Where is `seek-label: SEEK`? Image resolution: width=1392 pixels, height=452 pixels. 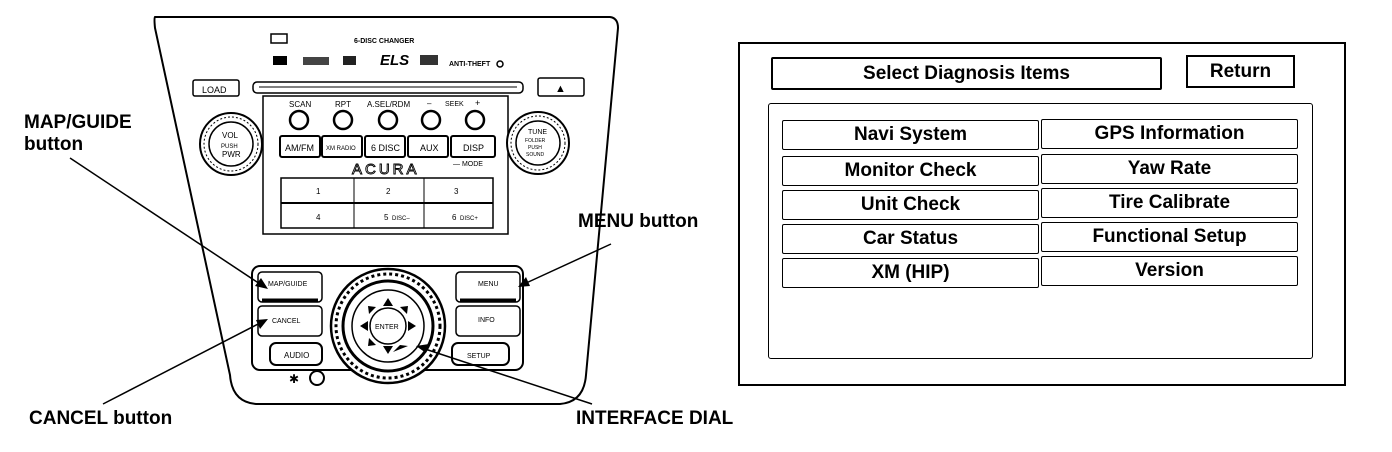 seek-label: SEEK is located at coordinates (454, 104).